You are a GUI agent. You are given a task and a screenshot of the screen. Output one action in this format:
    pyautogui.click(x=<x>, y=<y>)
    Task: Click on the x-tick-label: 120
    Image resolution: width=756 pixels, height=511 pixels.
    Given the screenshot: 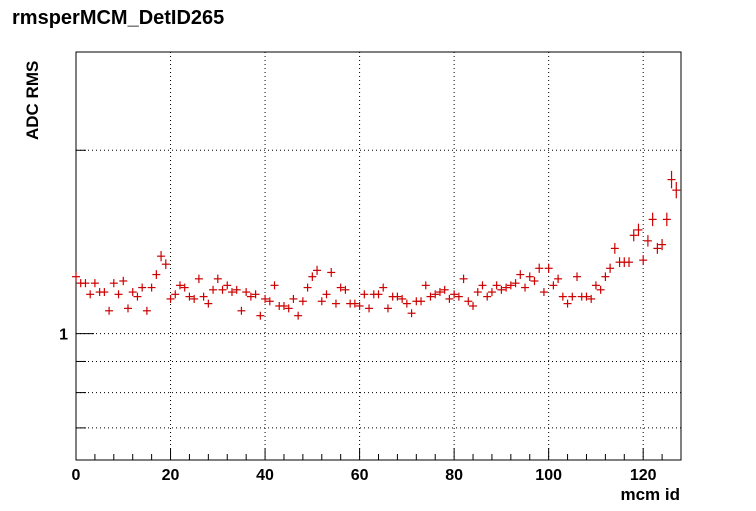 What is the action you would take?
    pyautogui.click(x=643, y=475)
    